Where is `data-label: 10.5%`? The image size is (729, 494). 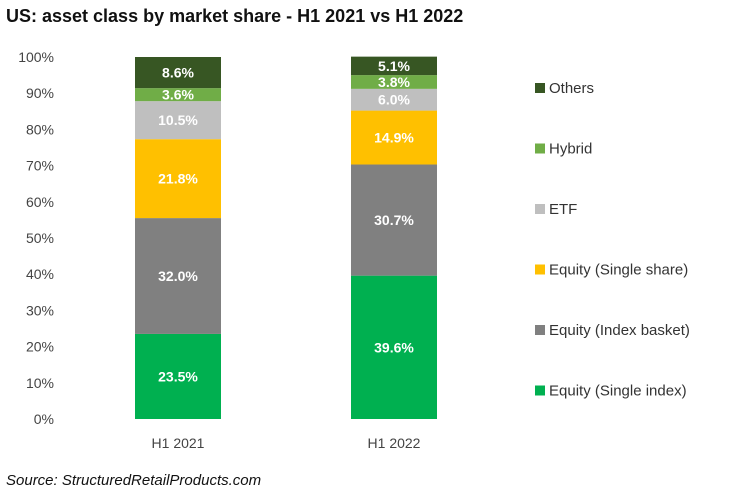
data-label: 10.5% is located at coordinates (178, 120).